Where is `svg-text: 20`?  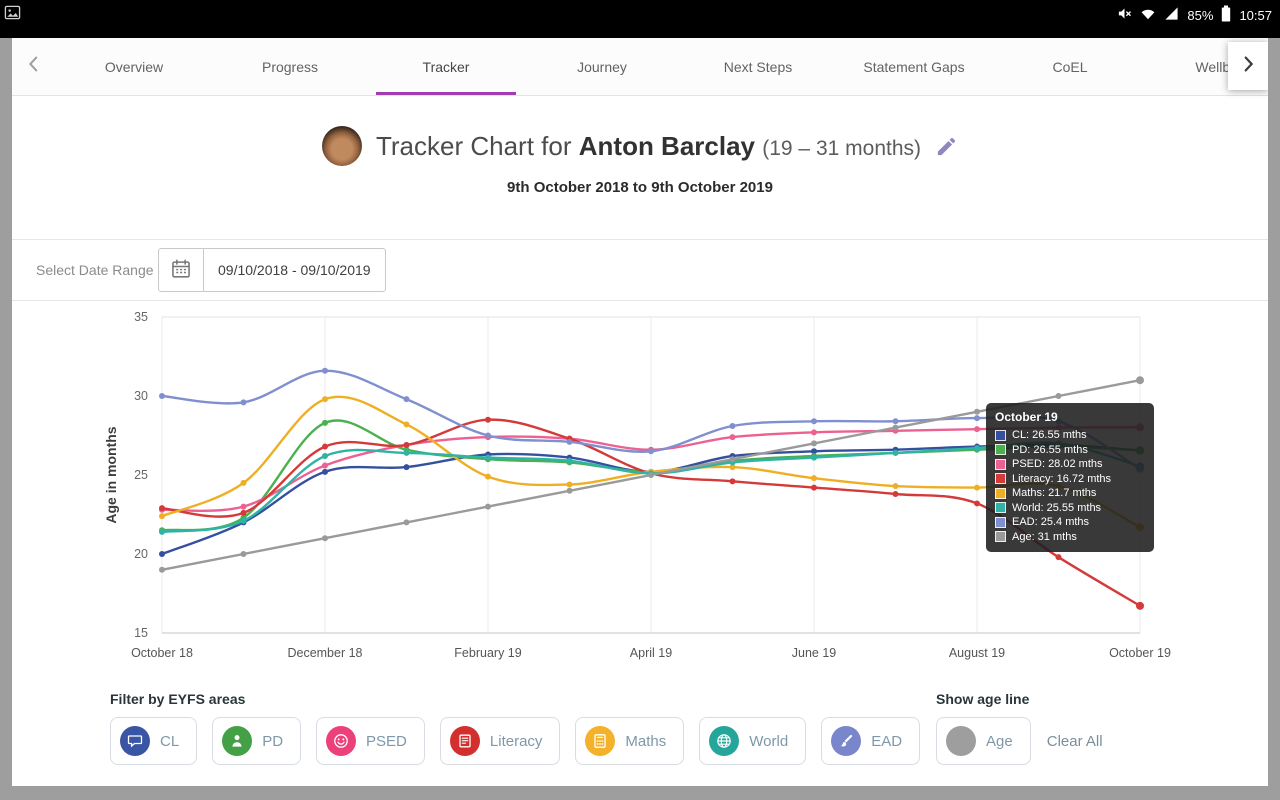
svg-text: 20 is located at coordinates (141, 554).